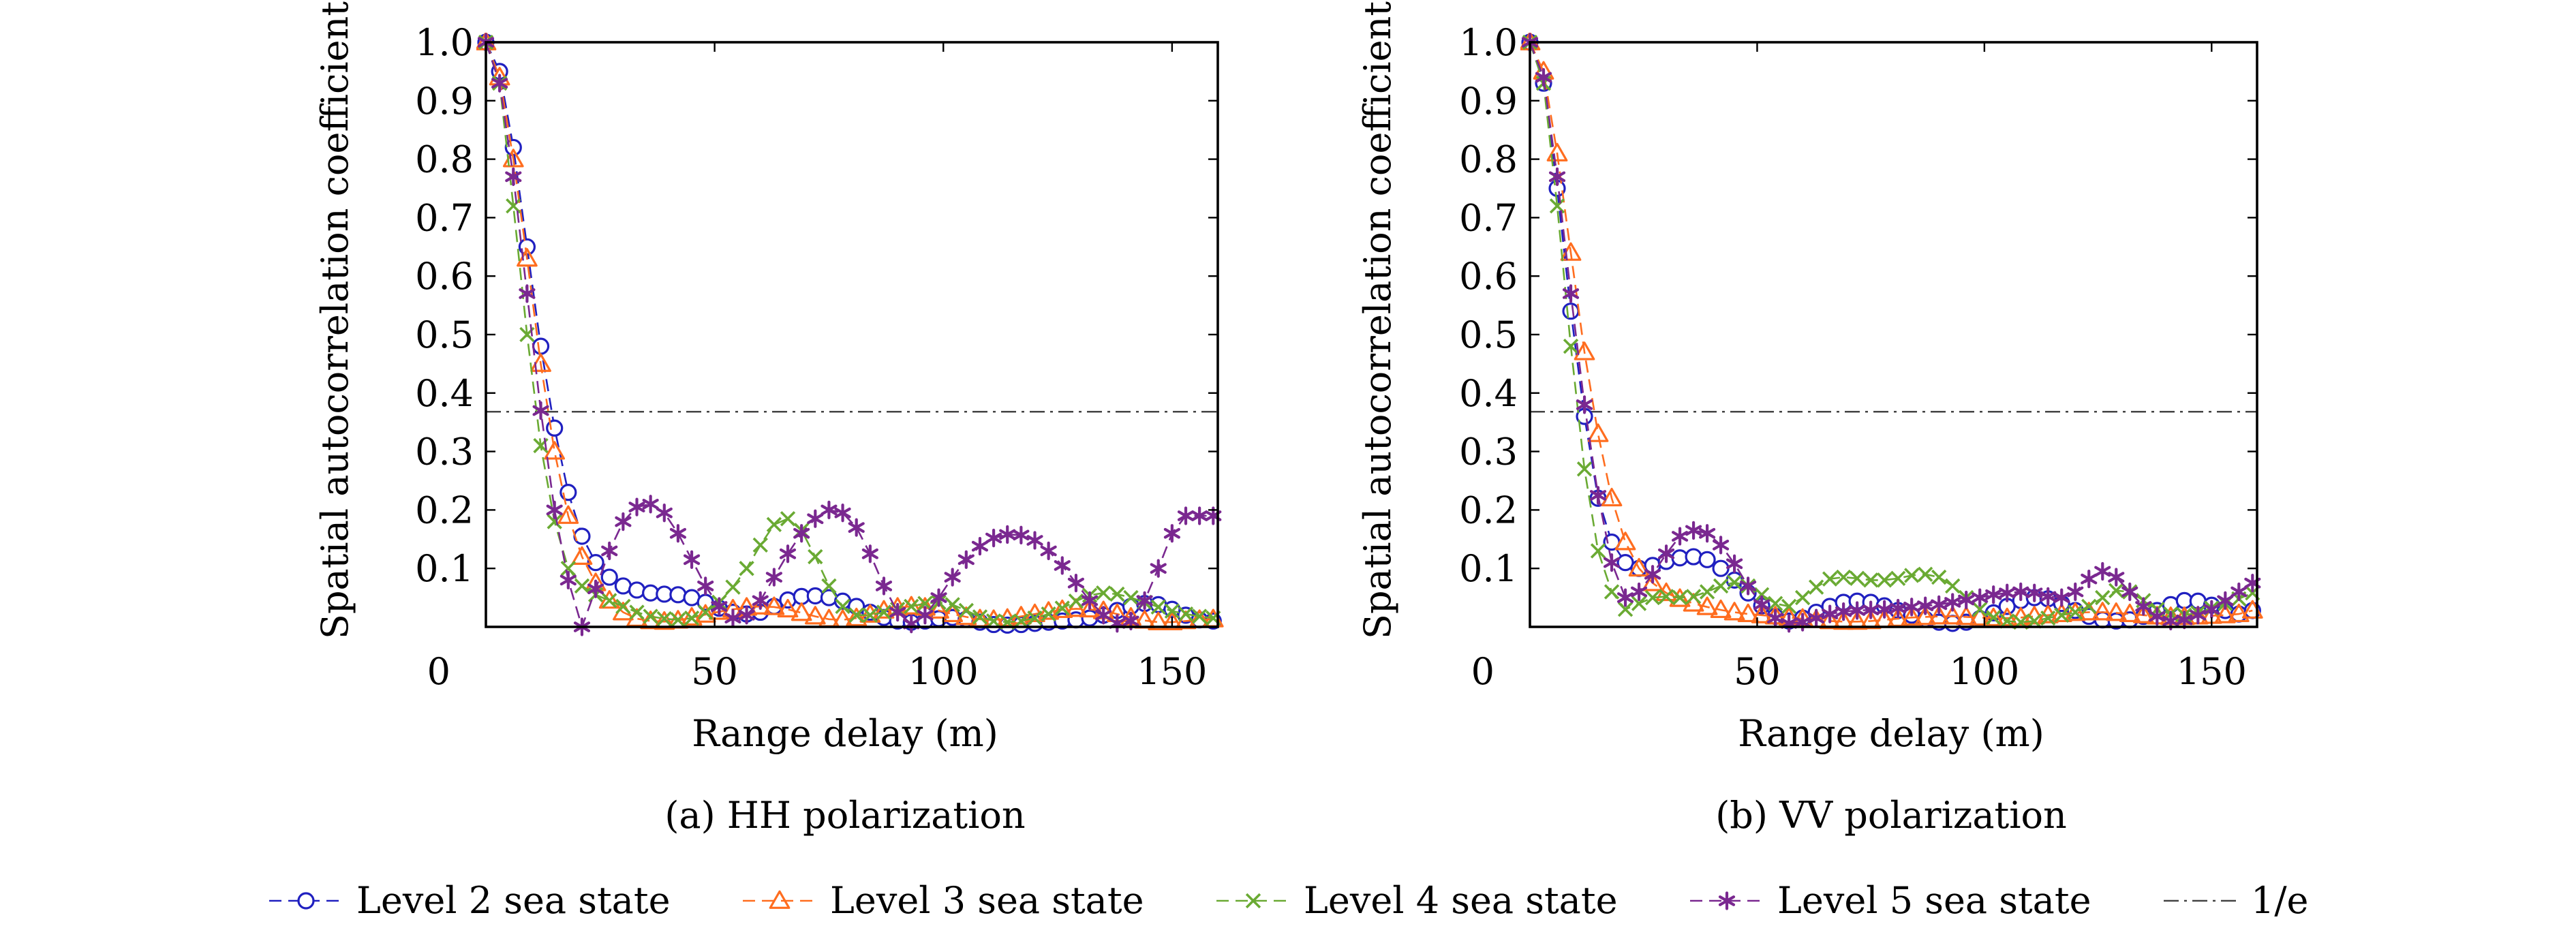 The width and height of the screenshot is (2576, 926). What do you see at coordinates (444, 159) in the screenshot?
I see `hh-y-tick-label: 0.8` at bounding box center [444, 159].